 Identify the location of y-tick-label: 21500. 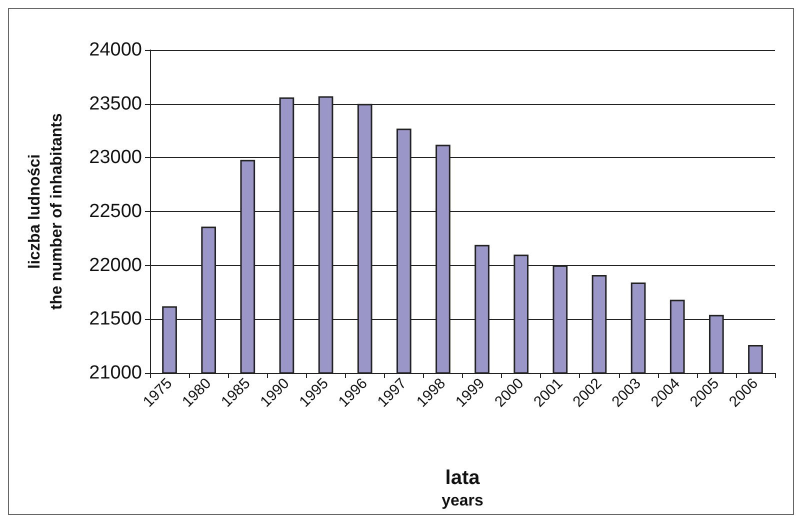
(115, 319).